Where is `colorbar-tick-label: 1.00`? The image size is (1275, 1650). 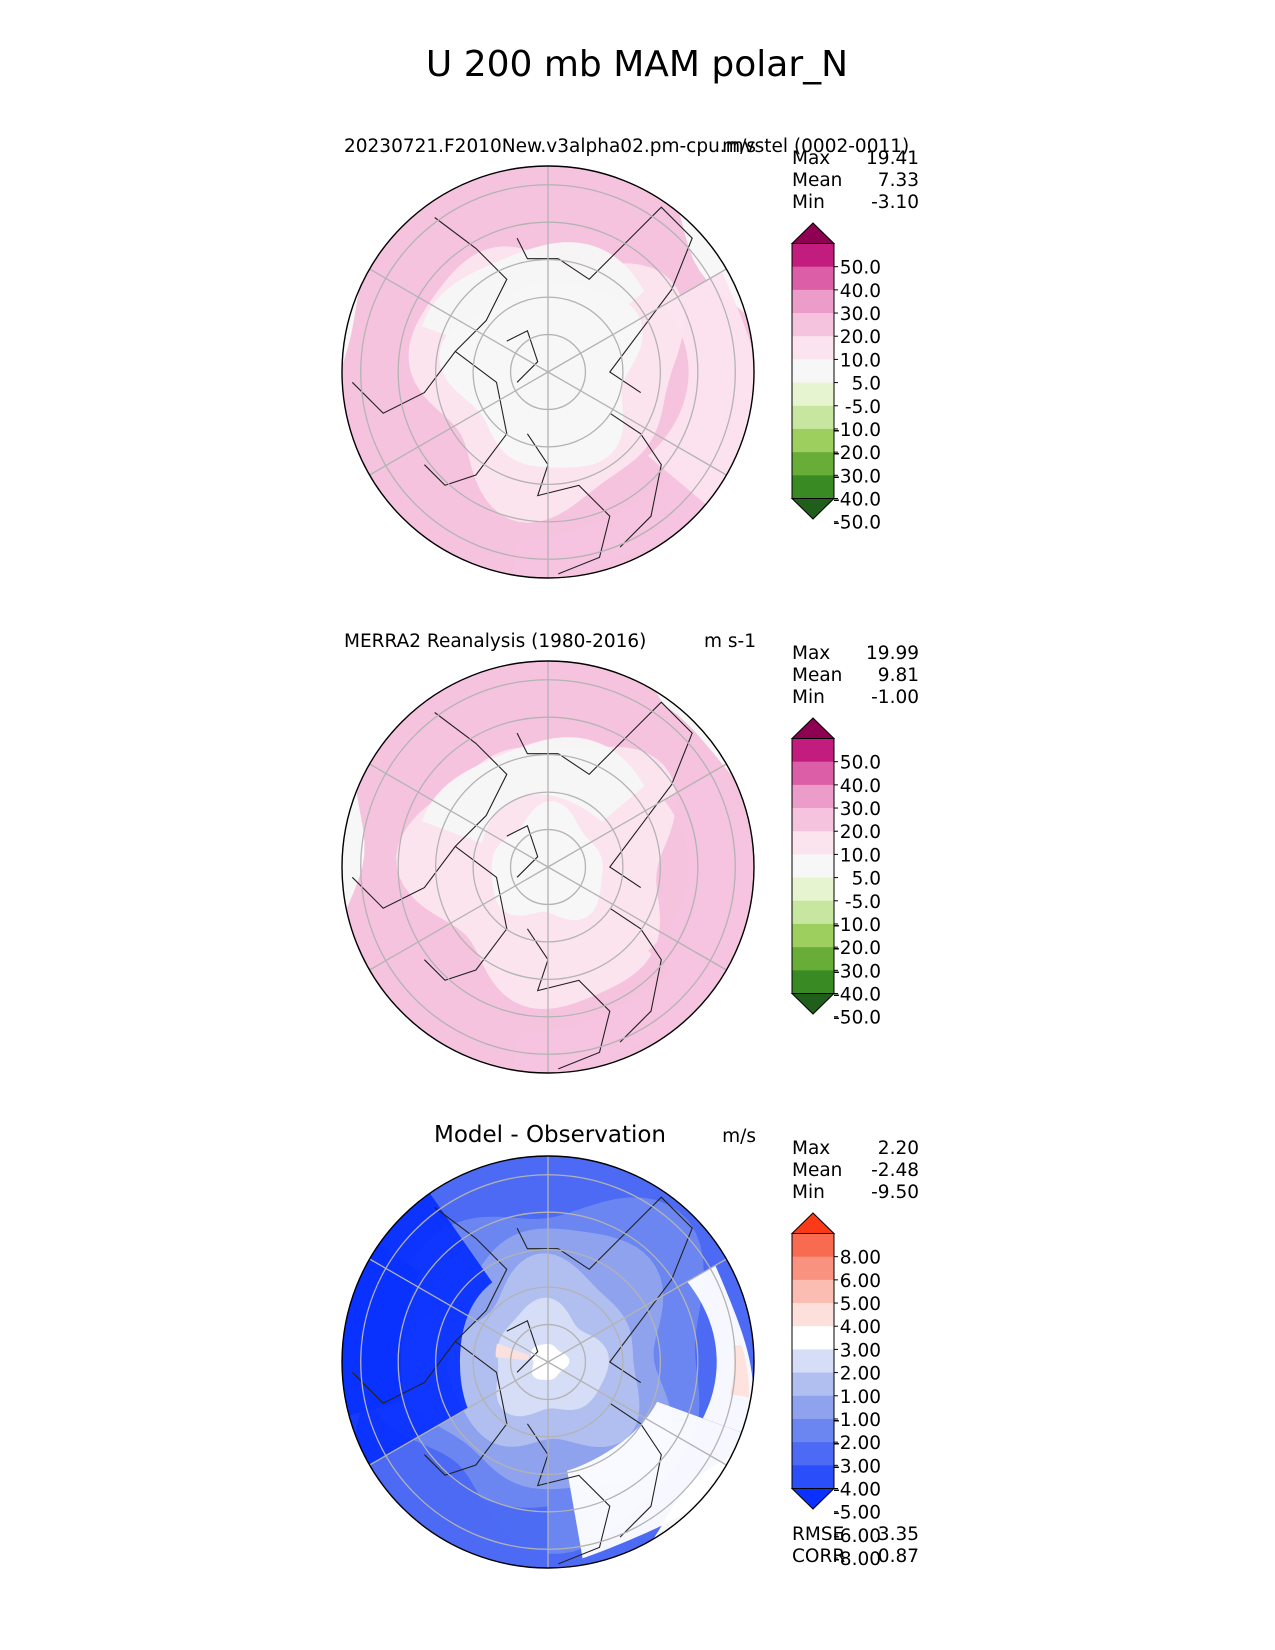 colorbar-tick-label: 1.00 is located at coordinates (860, 1397).